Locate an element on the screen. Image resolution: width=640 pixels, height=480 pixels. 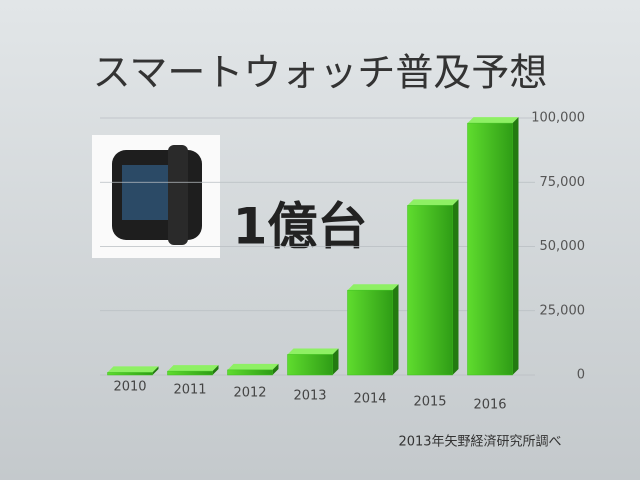
x-tick-label: 2010 is located at coordinates (129, 387).